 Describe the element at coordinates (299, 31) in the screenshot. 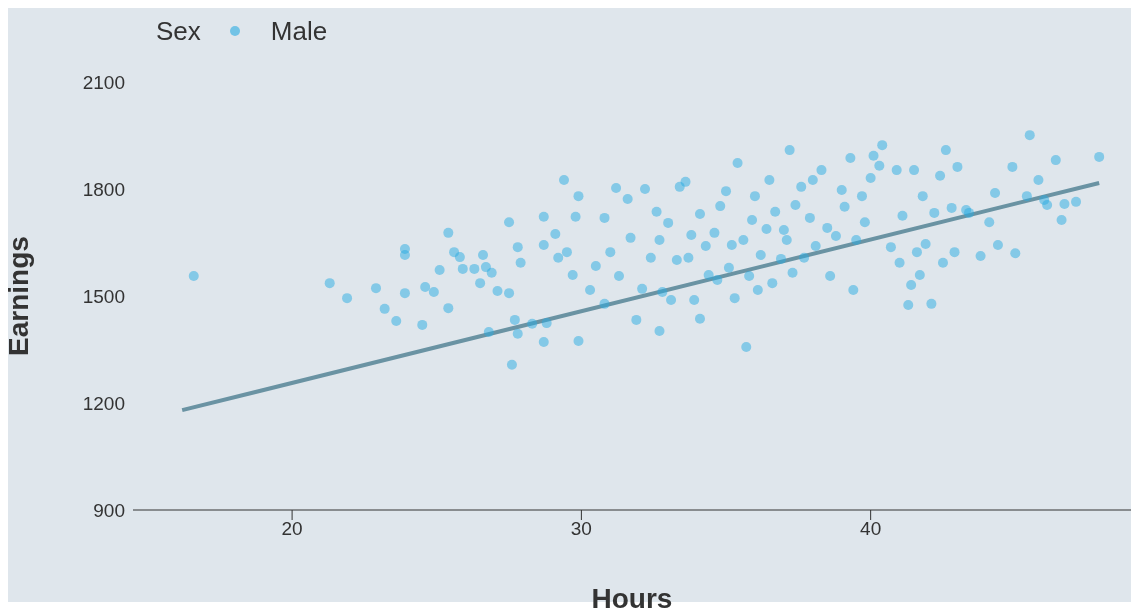

I see `legend-label: Male` at that location.